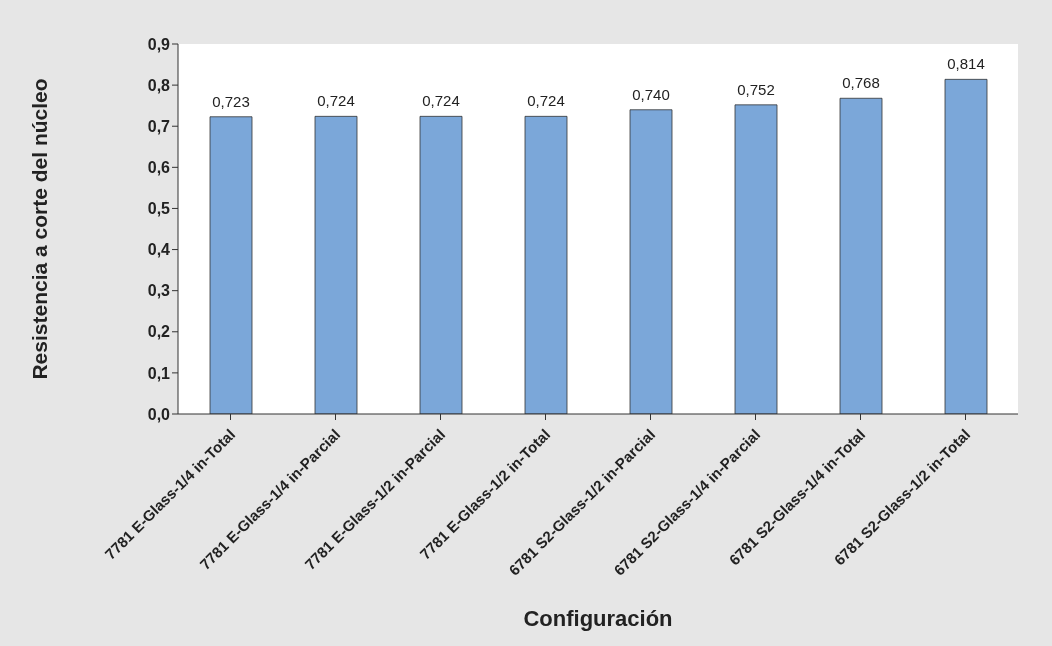 Image resolution: width=1052 pixels, height=646 pixels. What do you see at coordinates (159, 373) in the screenshot?
I see `y-tick-label: 0,1` at bounding box center [159, 373].